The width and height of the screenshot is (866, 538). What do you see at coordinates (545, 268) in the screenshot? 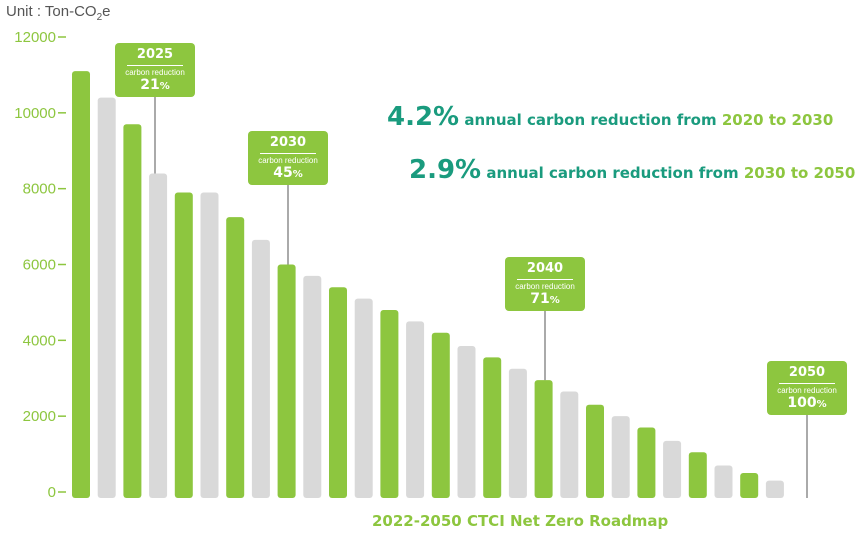
I see `callout-year: 2040` at bounding box center [545, 268].